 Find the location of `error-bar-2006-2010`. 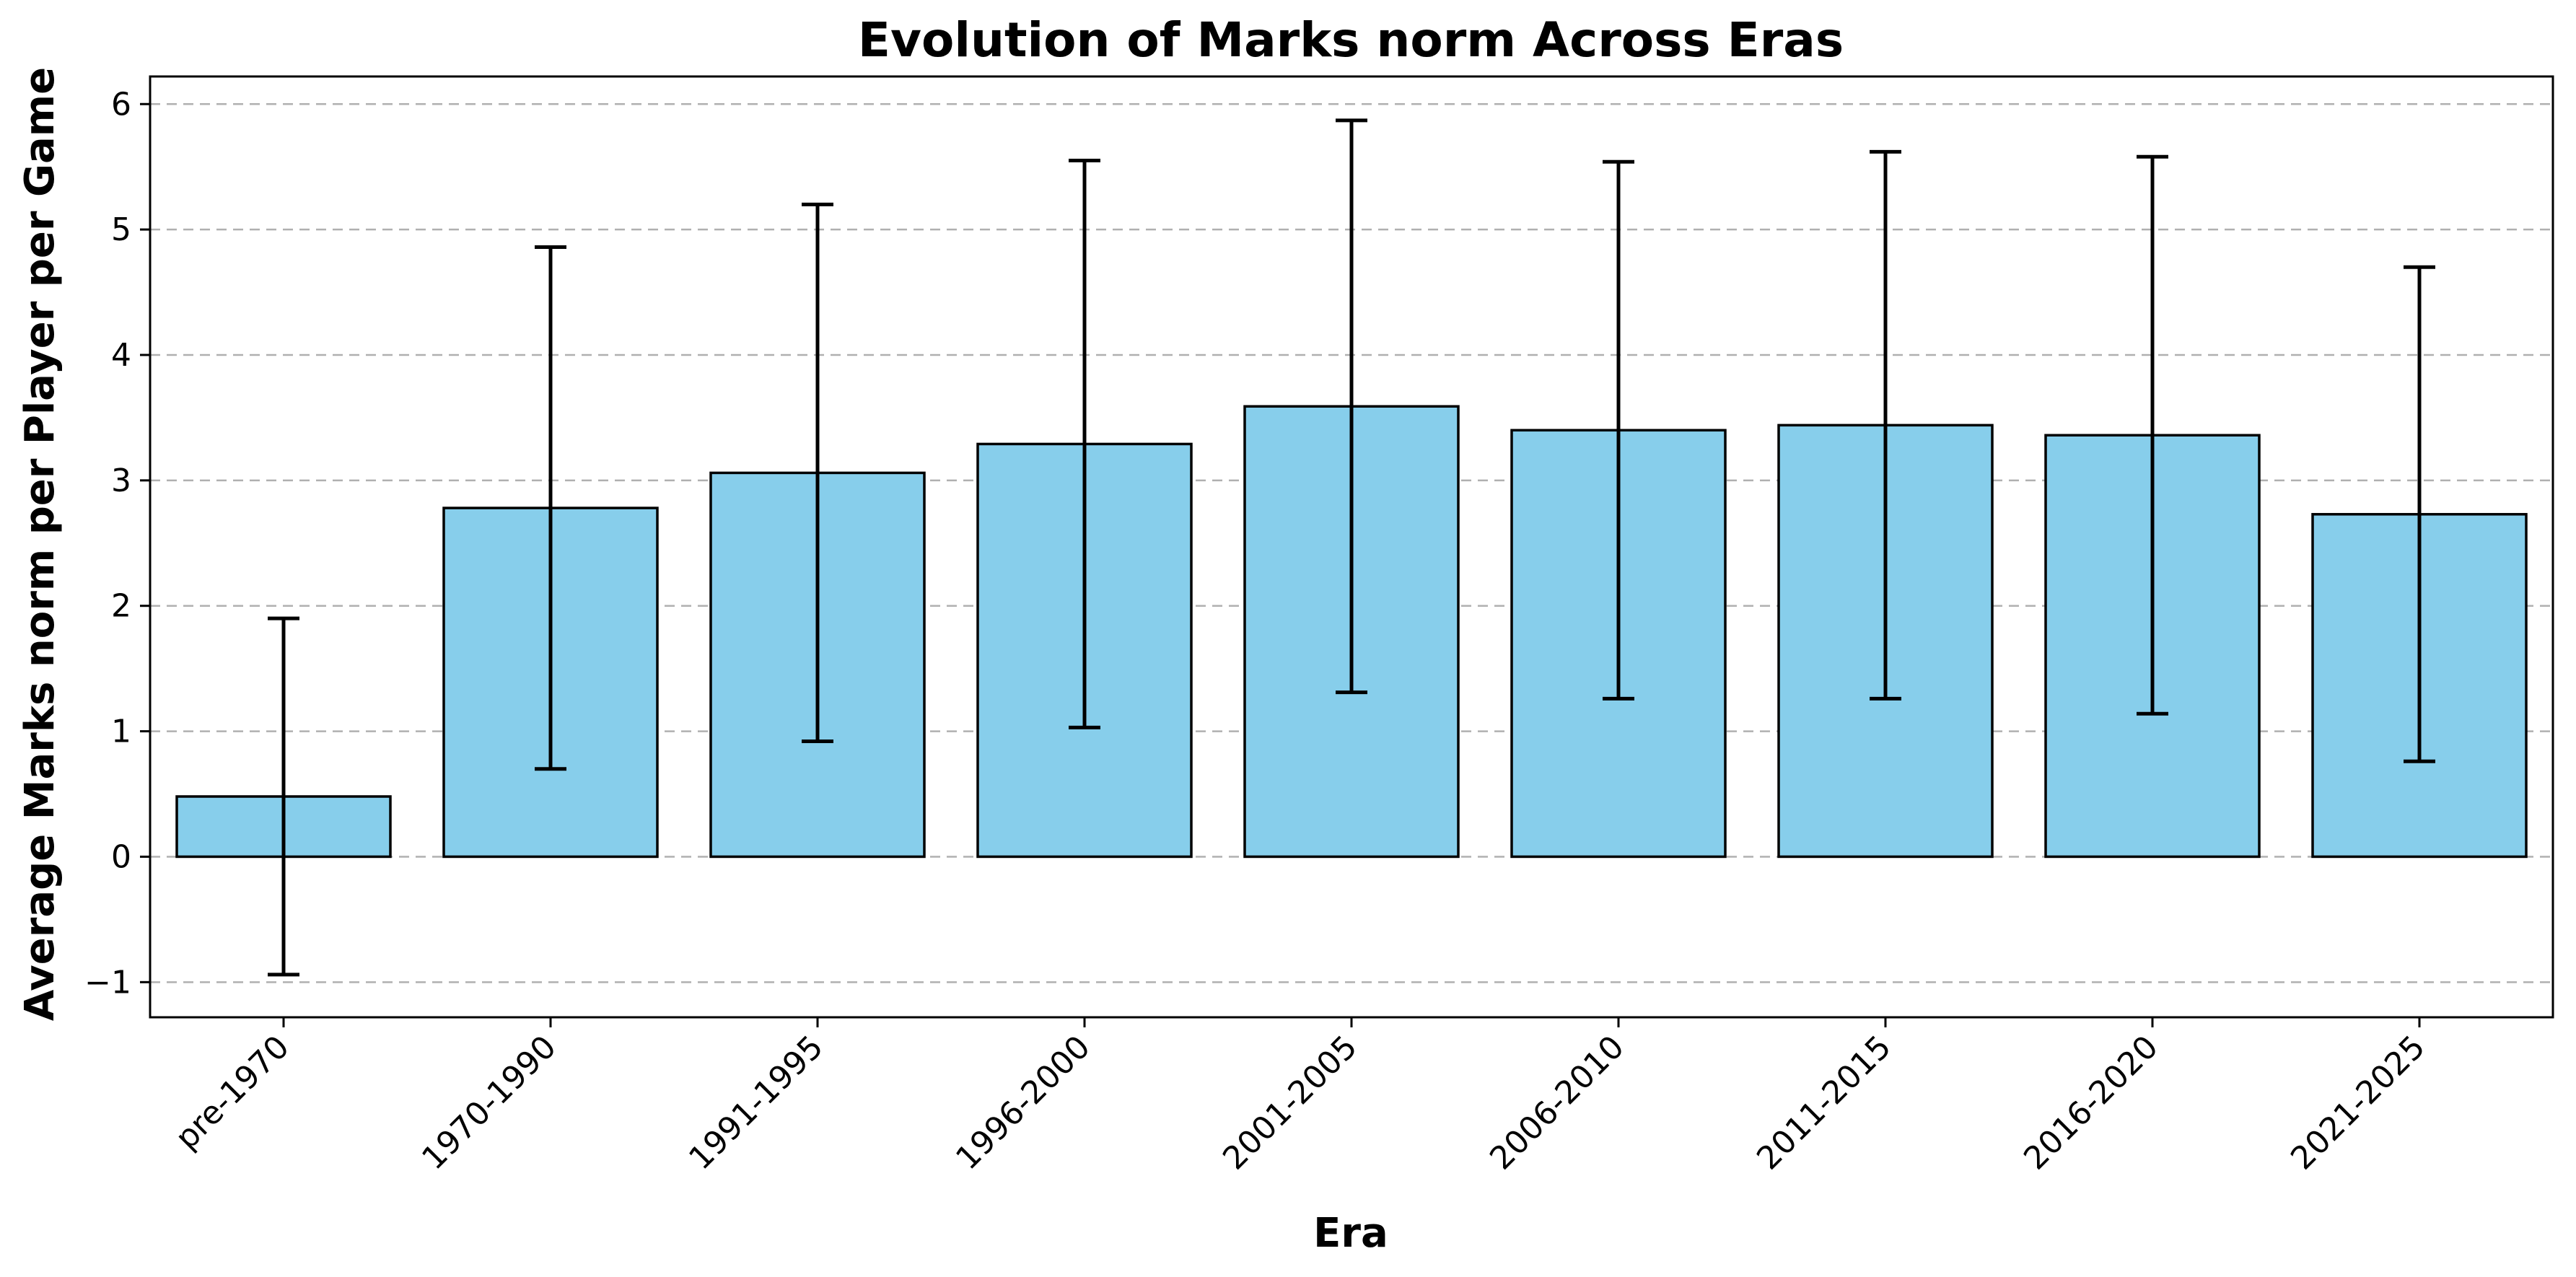

error-bar-2006-2010 is located at coordinates (1618, 430).